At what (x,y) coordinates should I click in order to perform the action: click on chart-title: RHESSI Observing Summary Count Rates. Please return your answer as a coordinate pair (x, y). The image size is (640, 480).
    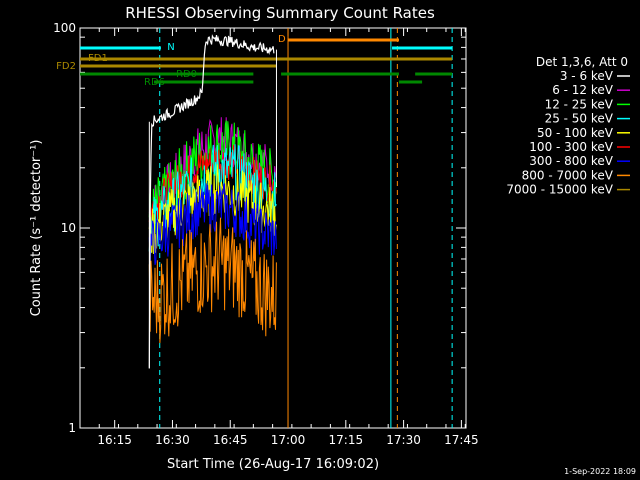
    Looking at the image, I should click on (280, 13).